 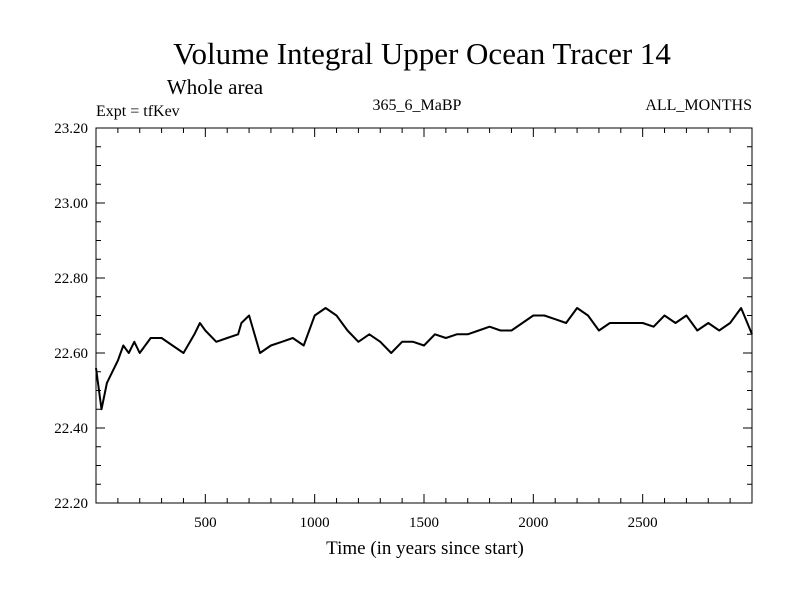 I want to click on chart-subtitle: Whole area, so click(x=215, y=87).